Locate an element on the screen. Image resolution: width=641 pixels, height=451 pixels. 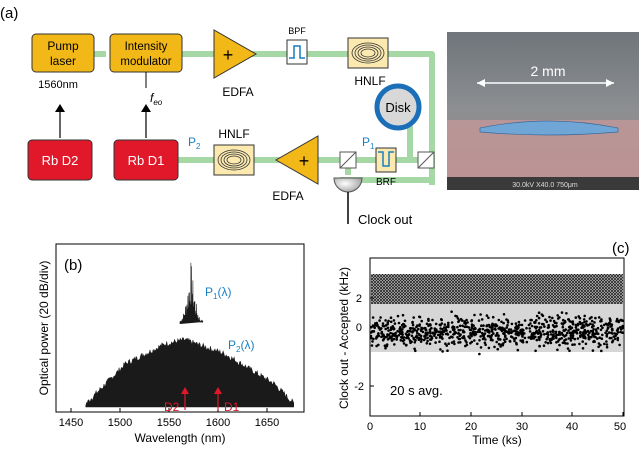
rb-d1-label: Rb D1 is located at coordinates (146, 160).